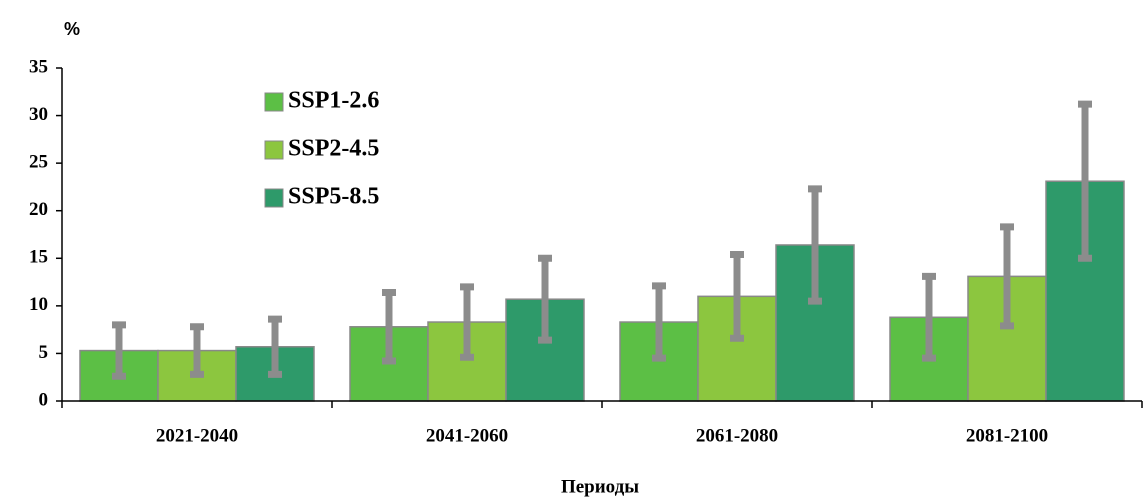  I want to click on y-tick-label: 20, so click(38, 209).